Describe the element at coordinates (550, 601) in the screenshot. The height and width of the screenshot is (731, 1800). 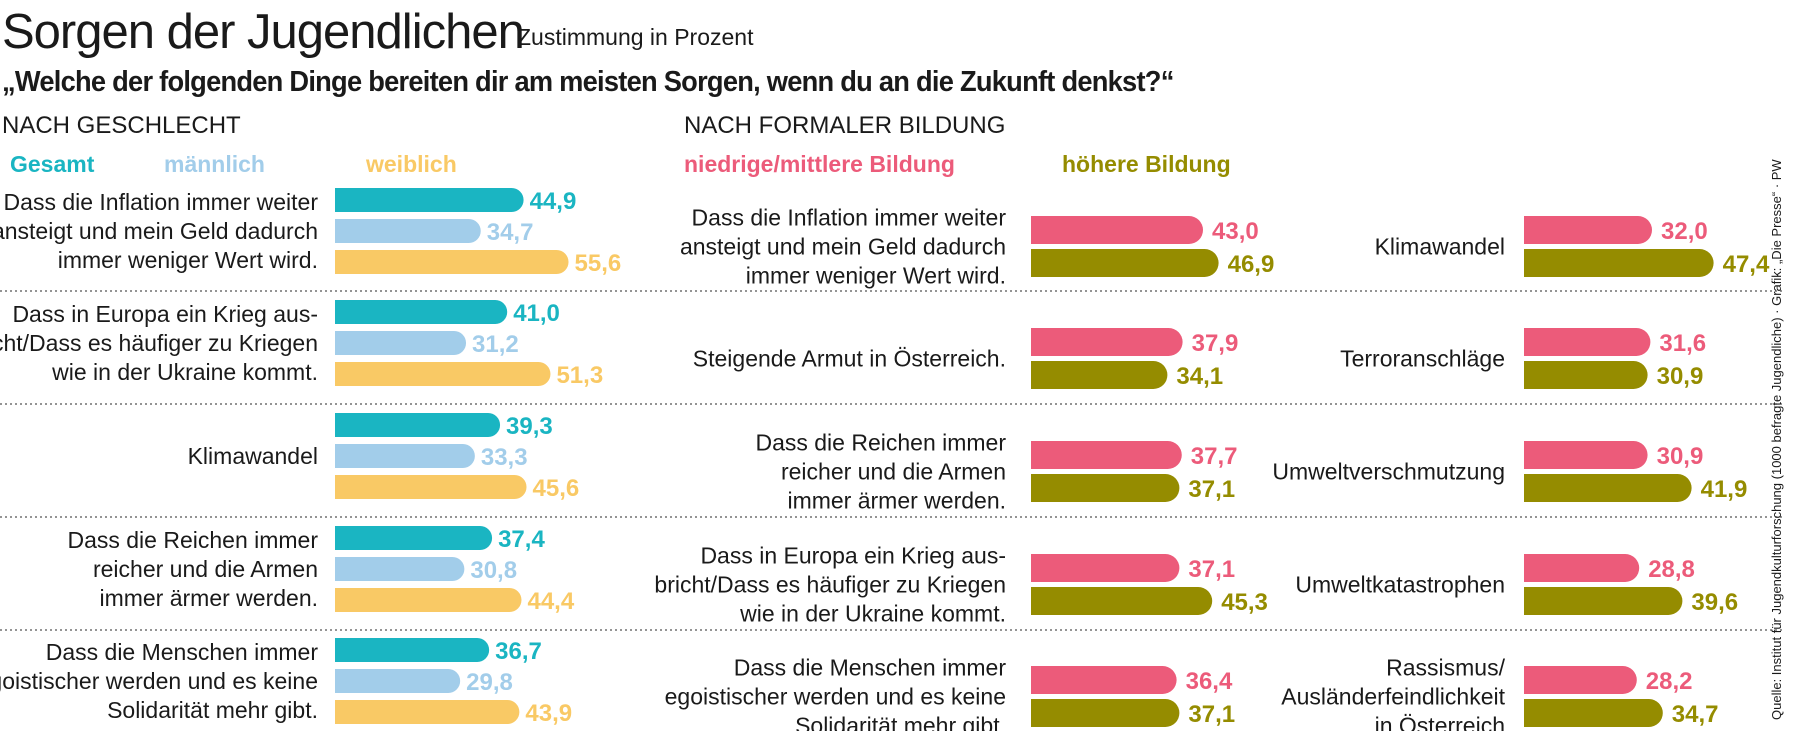
I see `data-label-weiblich: 44,4` at that location.